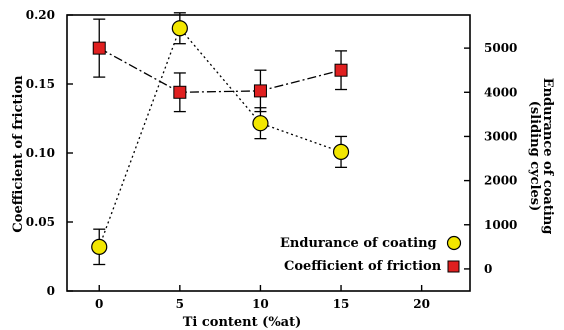  I want to click on legend-marker-endurance, so click(454, 243).